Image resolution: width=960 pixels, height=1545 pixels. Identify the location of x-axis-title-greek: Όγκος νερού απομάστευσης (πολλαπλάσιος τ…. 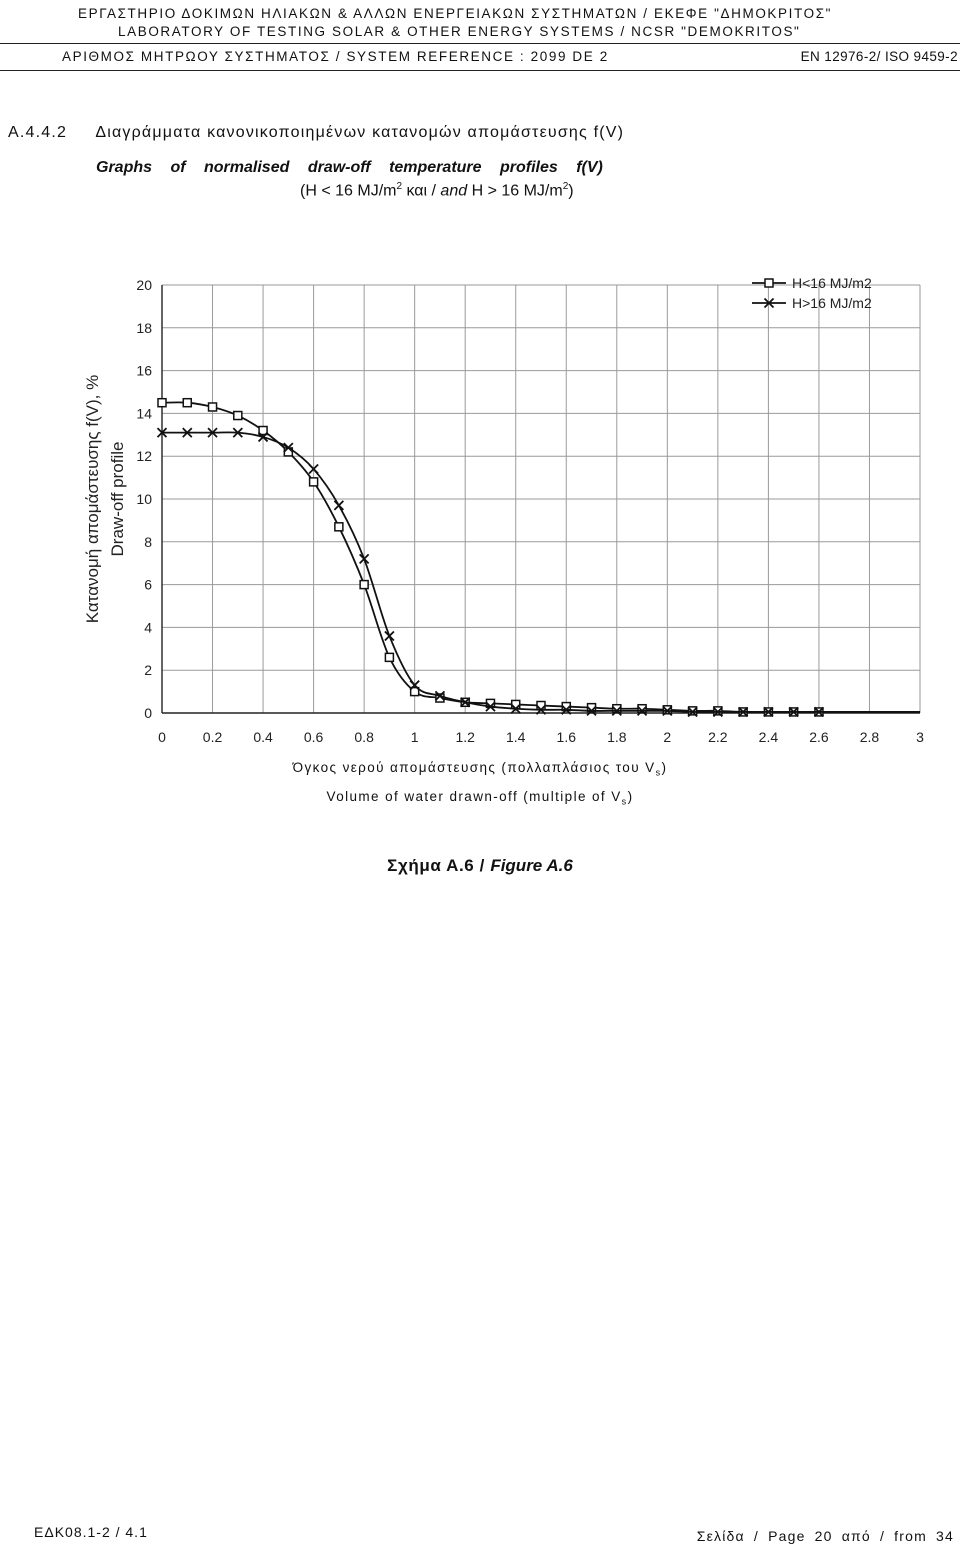
(480, 769).